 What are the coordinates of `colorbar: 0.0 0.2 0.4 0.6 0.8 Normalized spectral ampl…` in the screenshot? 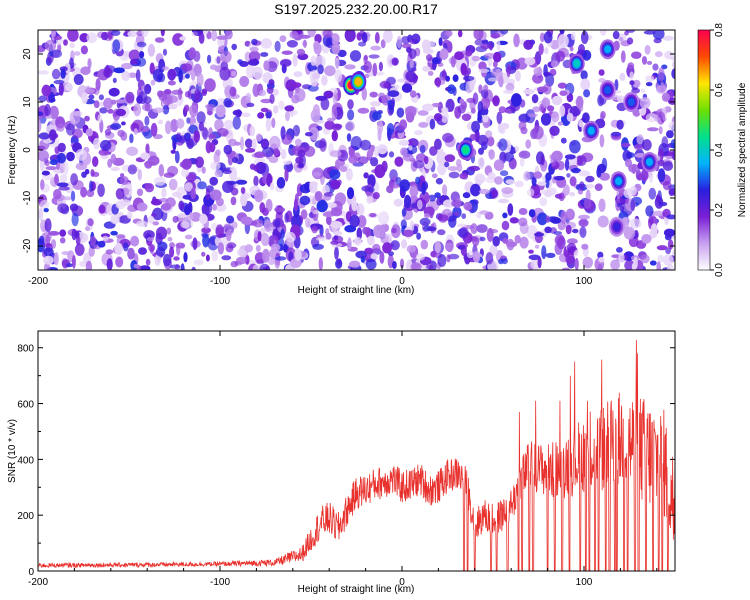 It's located at (722, 150).